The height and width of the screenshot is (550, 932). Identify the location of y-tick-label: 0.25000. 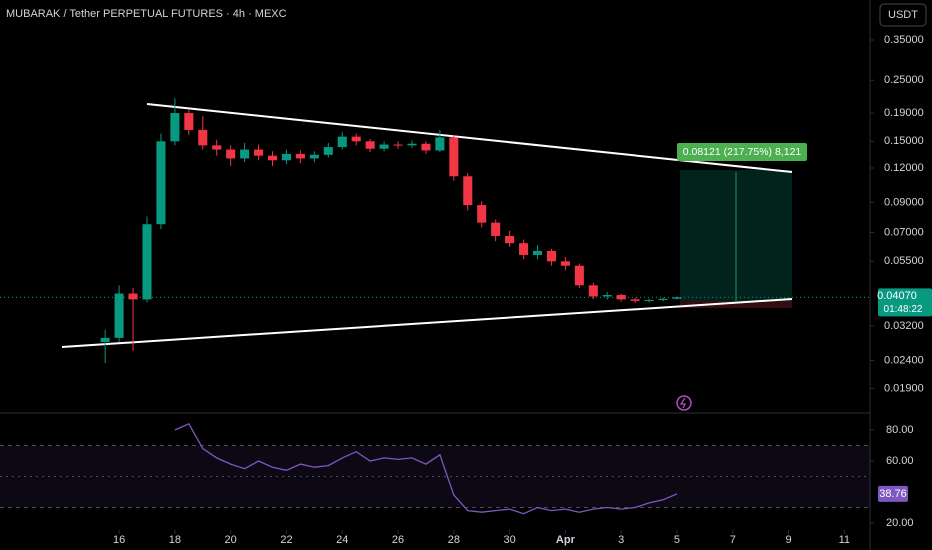
(904, 80).